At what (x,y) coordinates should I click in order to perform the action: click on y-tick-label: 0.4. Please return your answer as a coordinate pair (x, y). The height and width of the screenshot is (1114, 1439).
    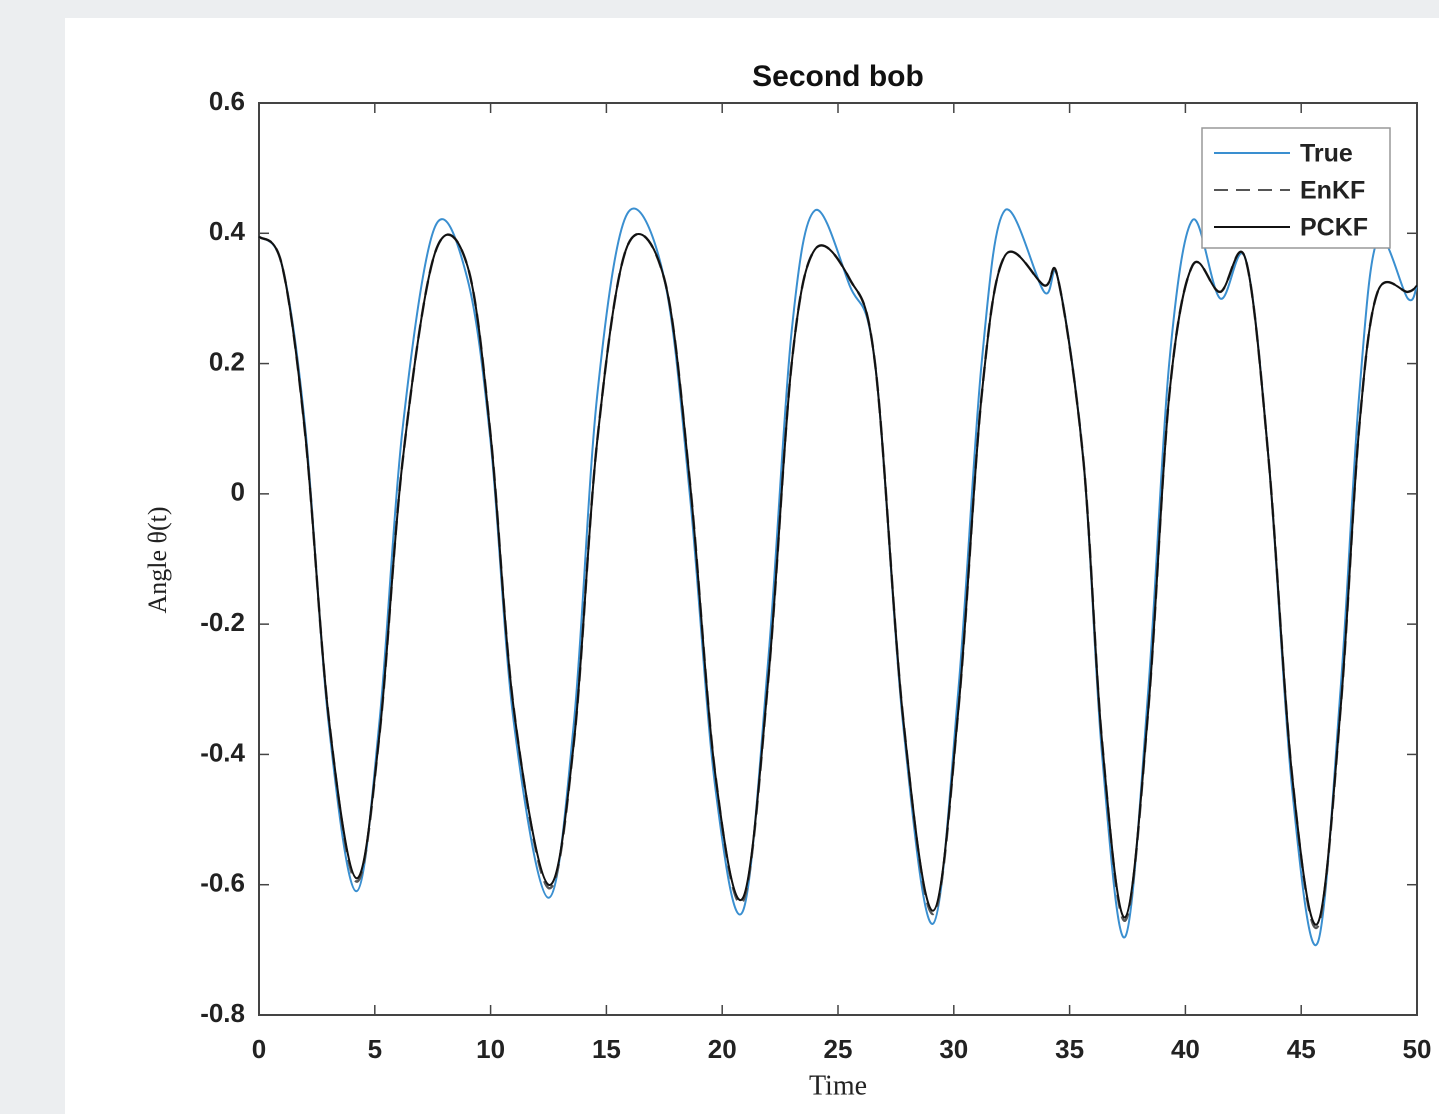
    Looking at the image, I should click on (227, 231).